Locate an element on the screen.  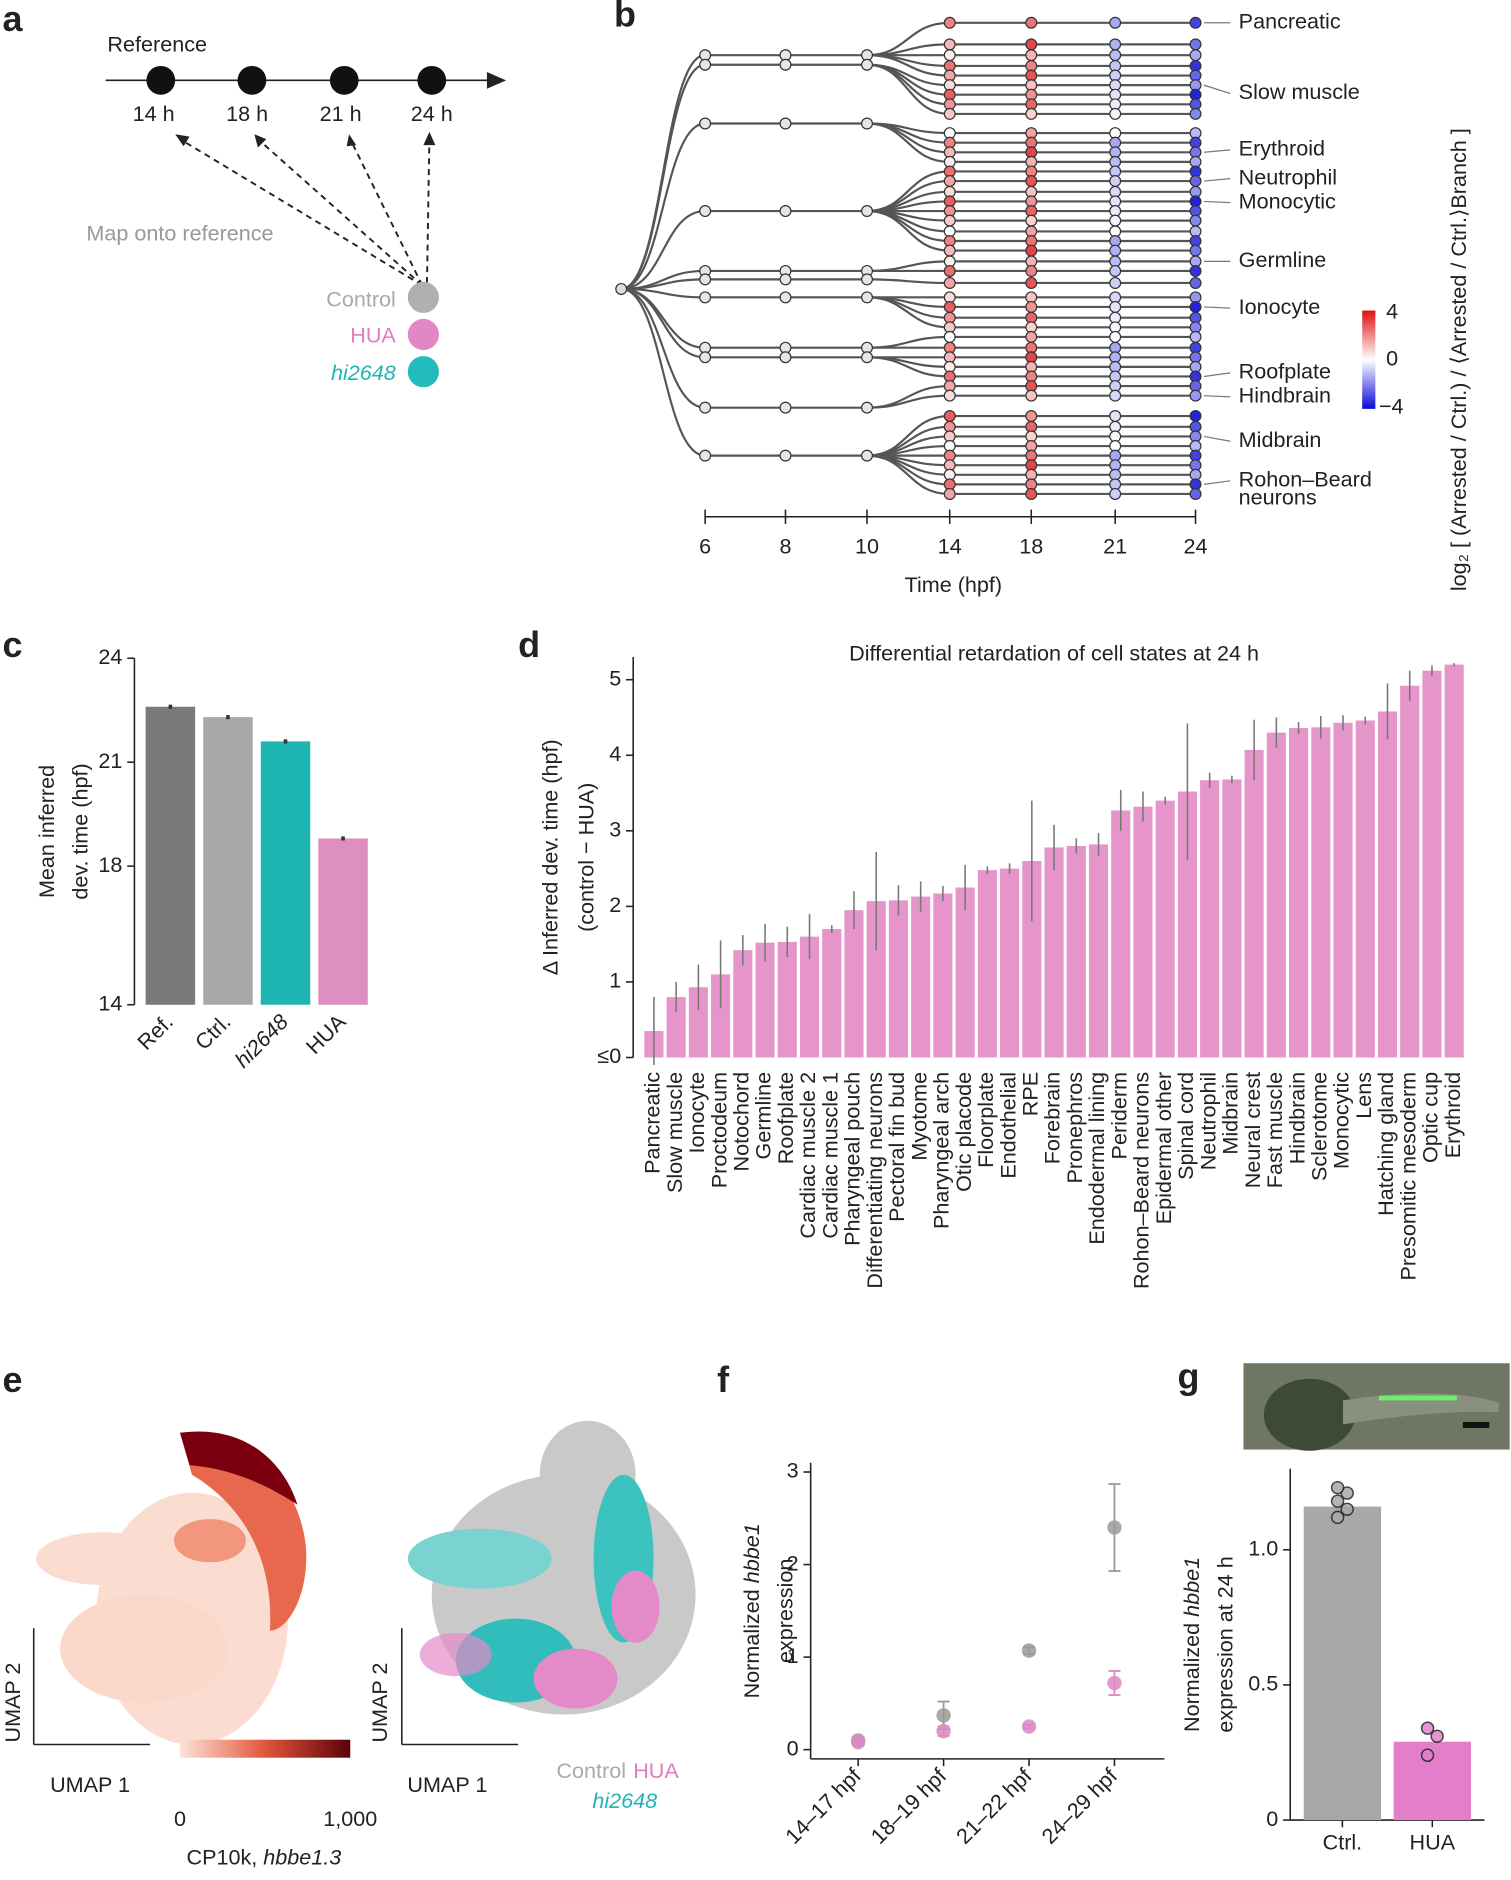
x-tick-label: Hindbrain is located at coordinates (1296, 1118).